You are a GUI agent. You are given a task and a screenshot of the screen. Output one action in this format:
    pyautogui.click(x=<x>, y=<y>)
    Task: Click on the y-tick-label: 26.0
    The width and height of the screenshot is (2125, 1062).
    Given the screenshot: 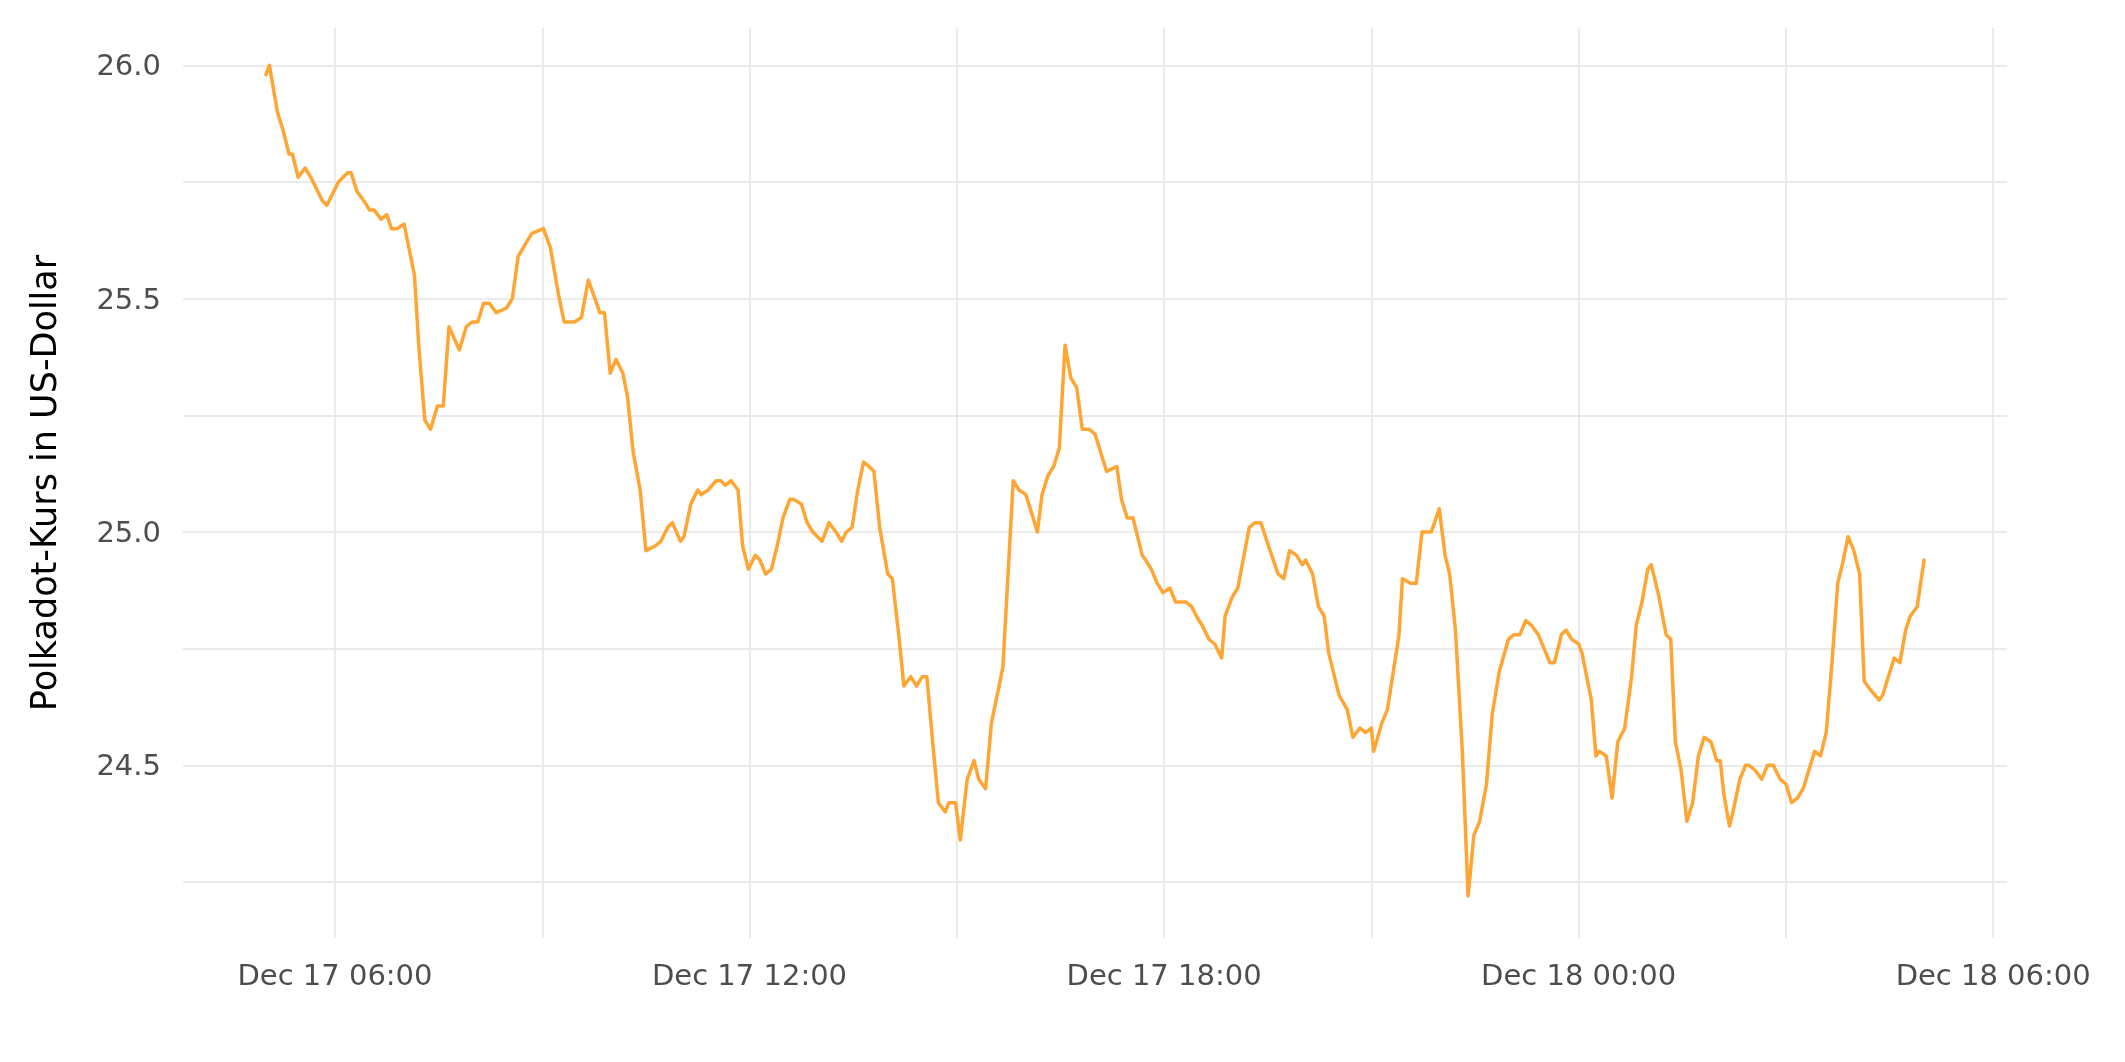 What is the action you would take?
    pyautogui.click(x=128, y=65)
    